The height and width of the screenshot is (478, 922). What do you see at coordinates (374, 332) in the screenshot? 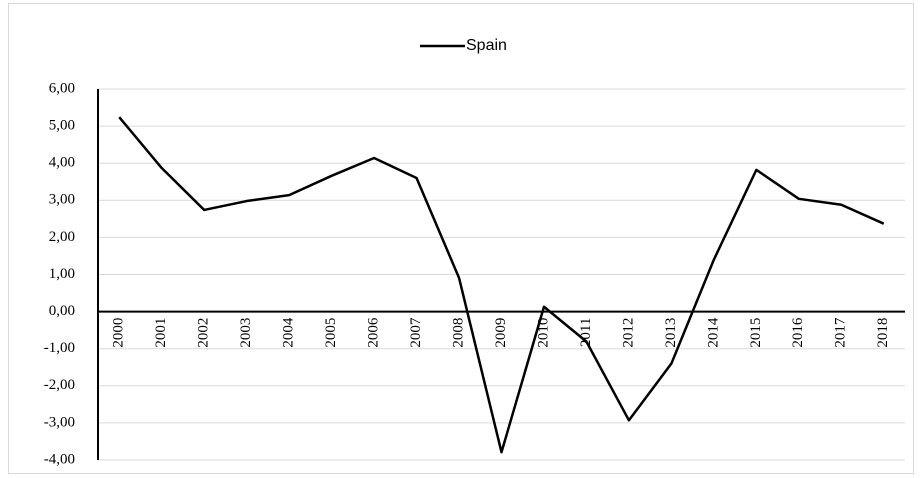
I see `x-tick-label: 2006` at bounding box center [374, 332].